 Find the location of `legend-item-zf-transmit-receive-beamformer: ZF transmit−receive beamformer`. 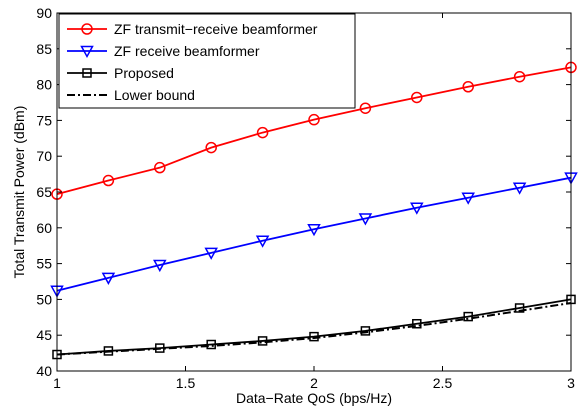

legend-item-zf-transmit-receive-beamformer: ZF transmit−receive beamformer is located at coordinates (192, 29).